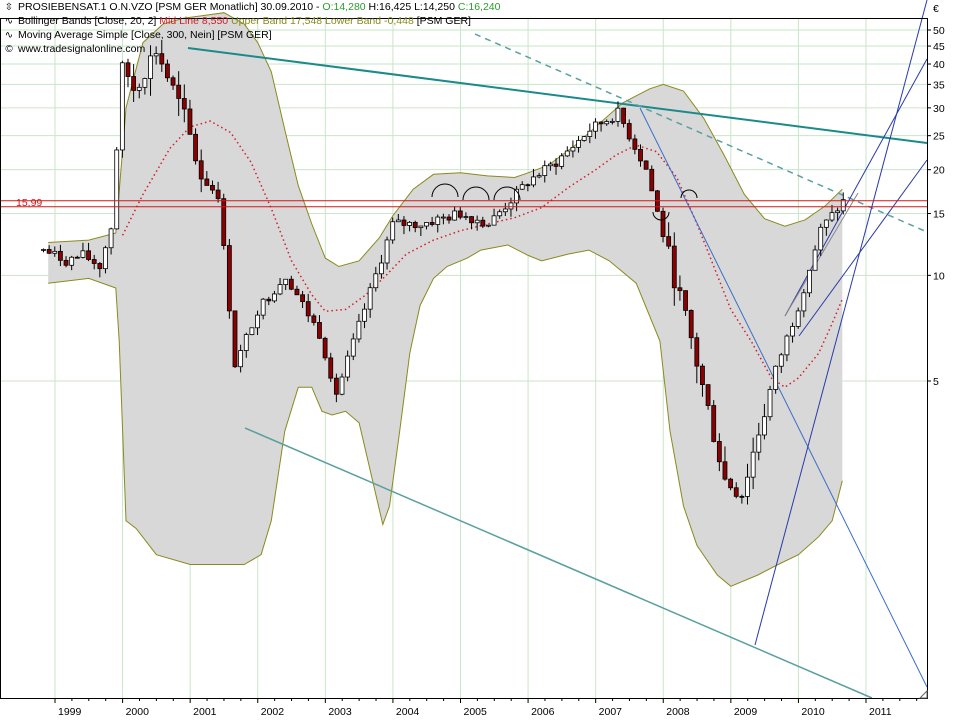 This screenshot has width=960, height=720. I want to click on horizontal-level: 15,99, so click(463, 203).